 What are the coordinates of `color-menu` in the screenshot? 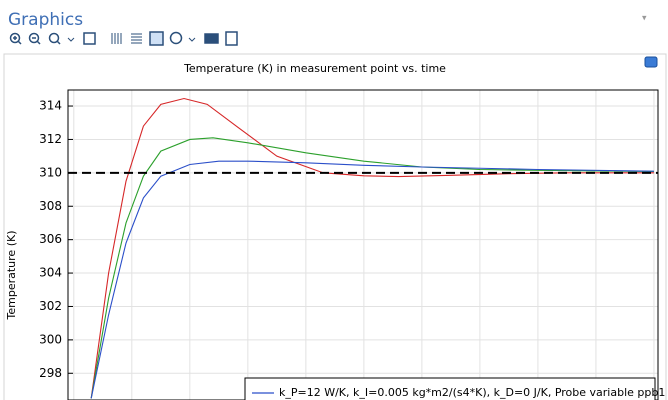 It's located at (192, 39).